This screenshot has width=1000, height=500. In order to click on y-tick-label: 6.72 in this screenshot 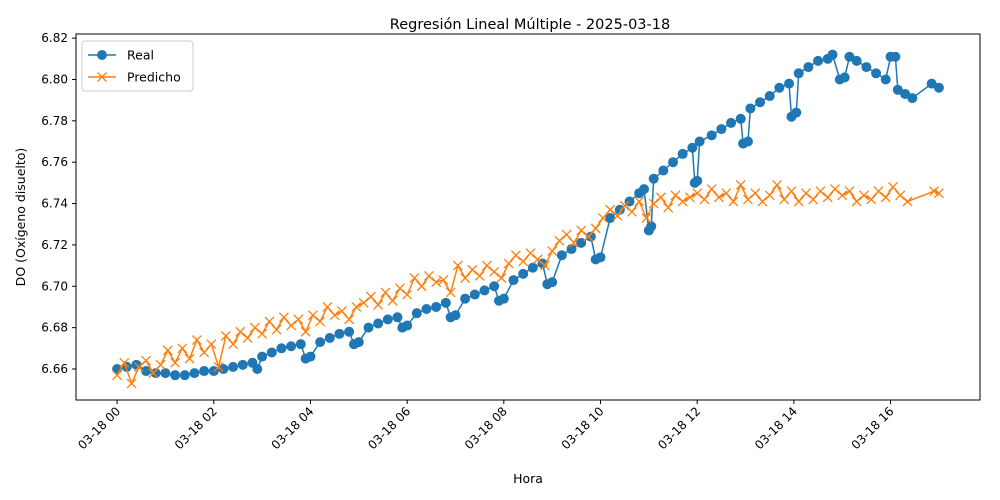, I will do `click(54, 245)`.